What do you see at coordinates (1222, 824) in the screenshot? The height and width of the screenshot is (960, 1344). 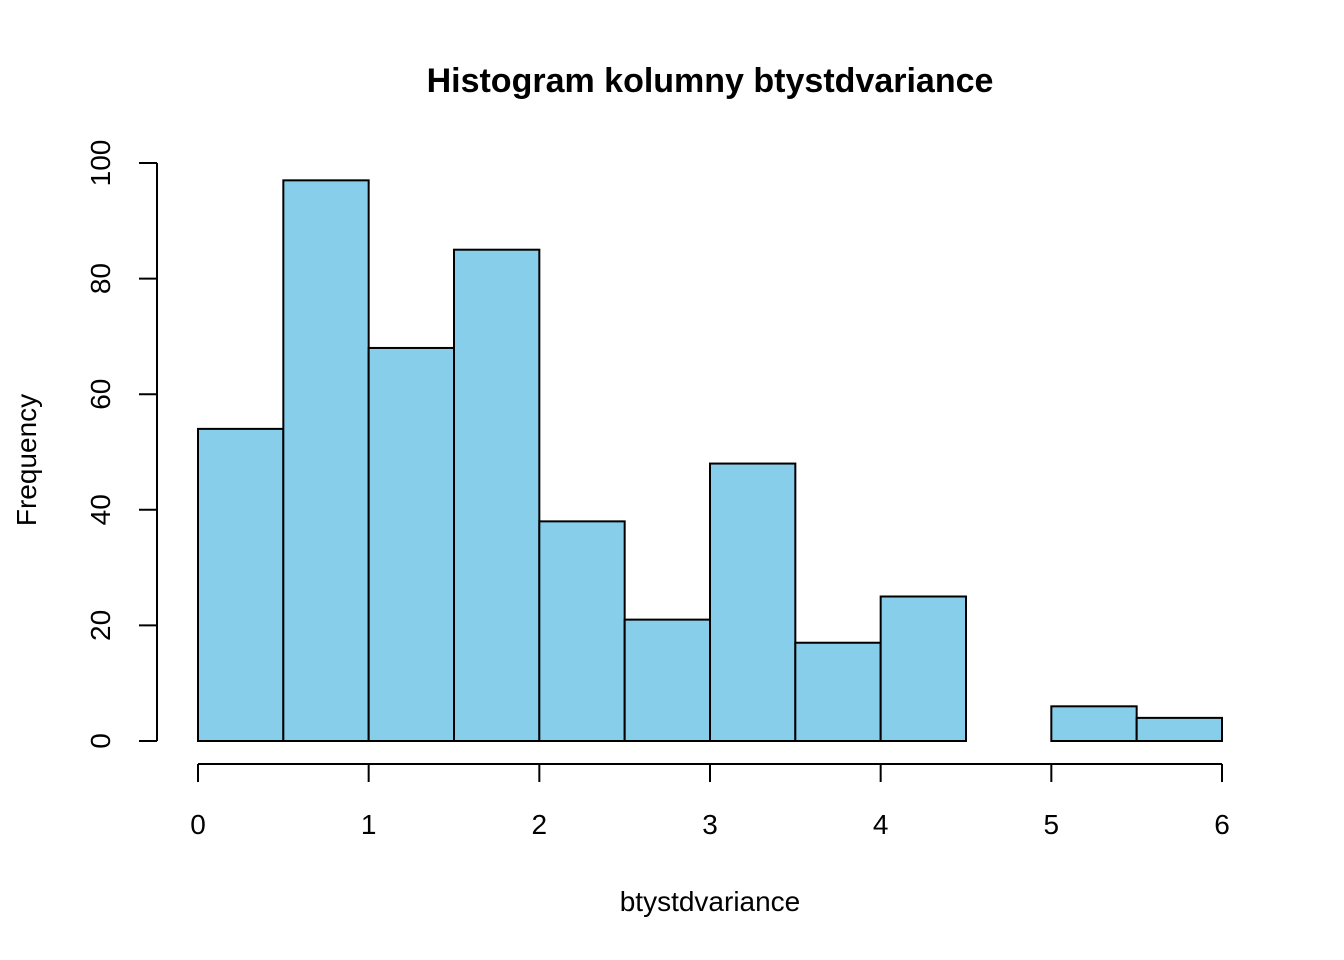 I see `x-tick-label-6: 6` at bounding box center [1222, 824].